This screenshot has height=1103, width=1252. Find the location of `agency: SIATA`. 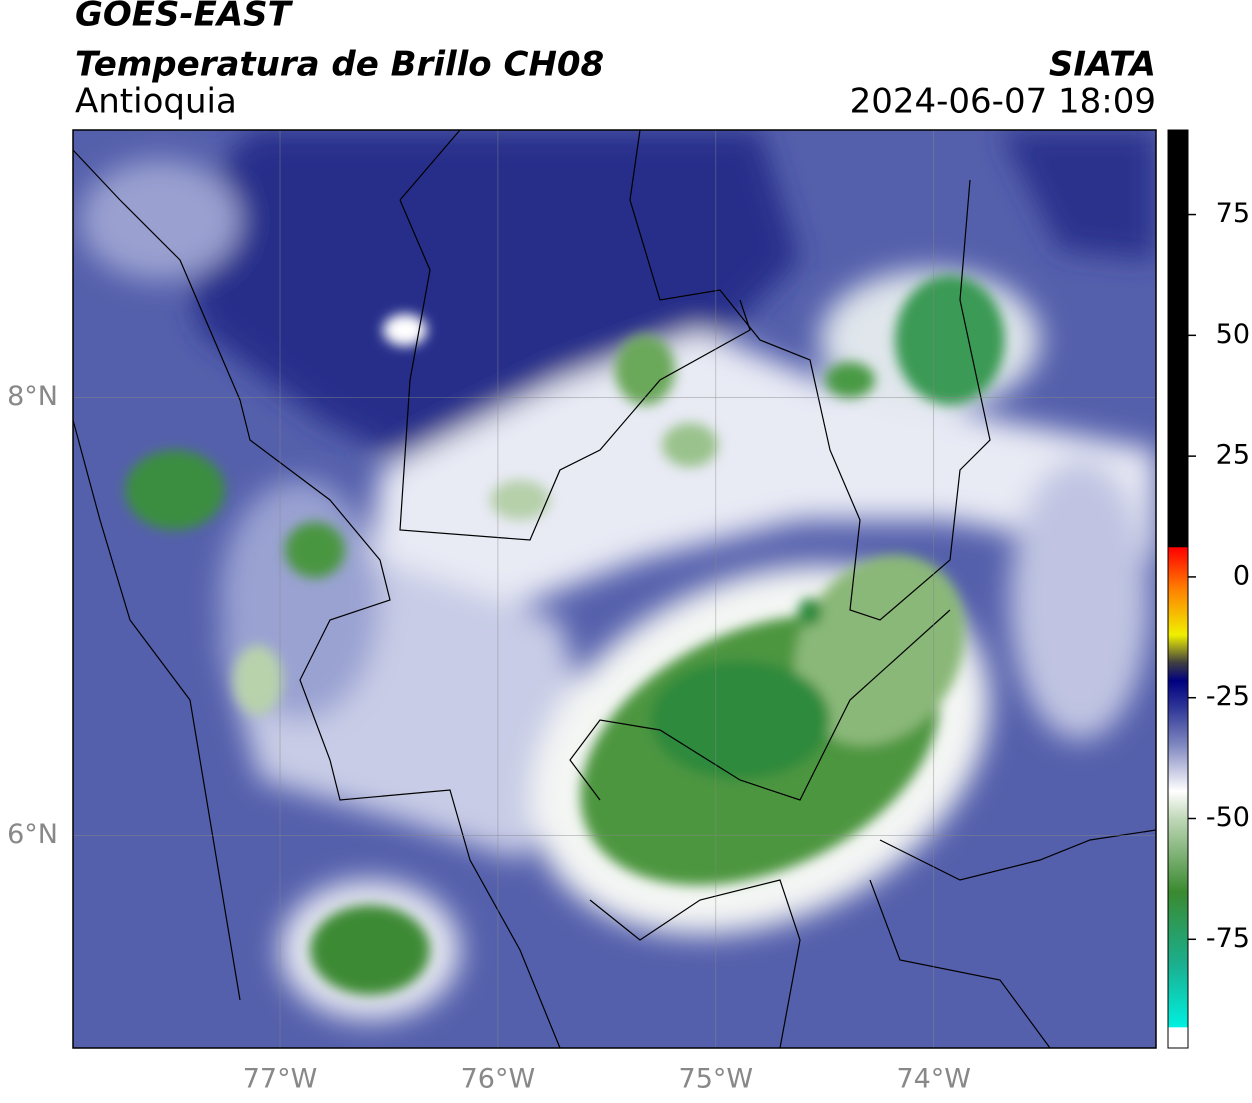

agency: SIATA is located at coordinates (1102, 65).